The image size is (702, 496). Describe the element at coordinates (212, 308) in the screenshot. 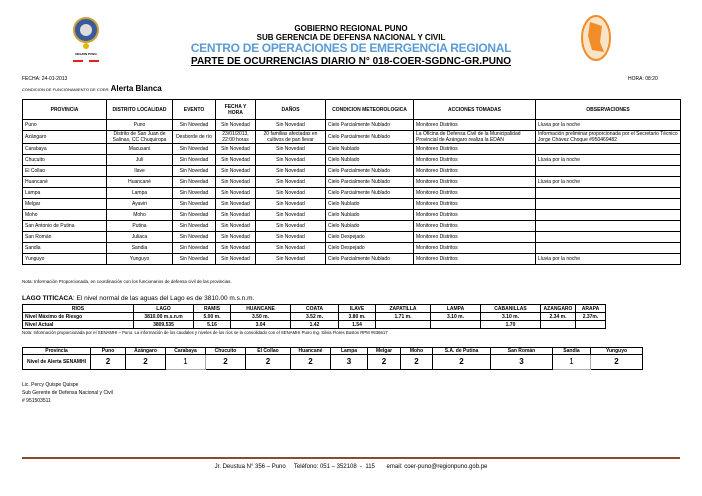

I see `lake-column-header: RAMIS` at that location.